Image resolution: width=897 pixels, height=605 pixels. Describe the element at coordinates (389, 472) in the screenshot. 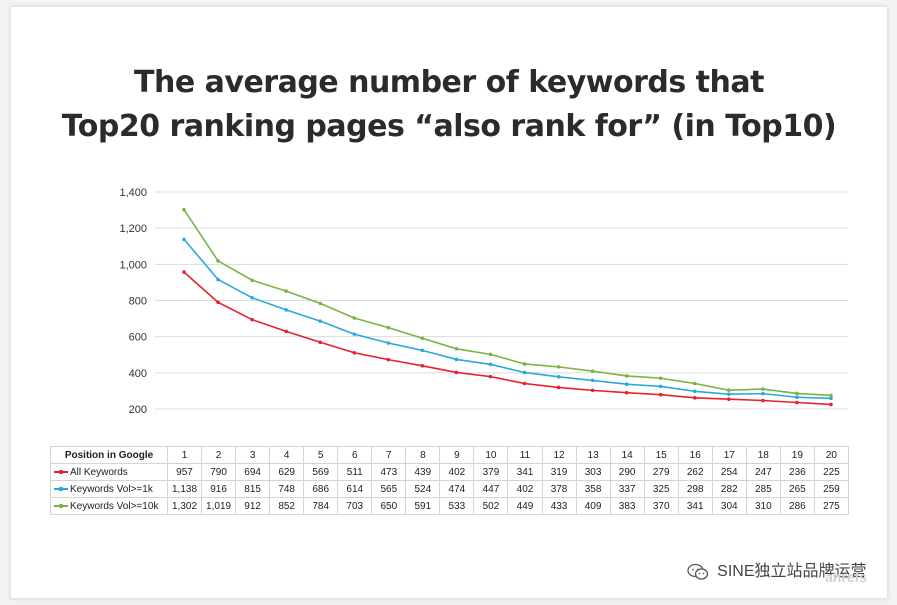

I see `data-label: 473` at that location.